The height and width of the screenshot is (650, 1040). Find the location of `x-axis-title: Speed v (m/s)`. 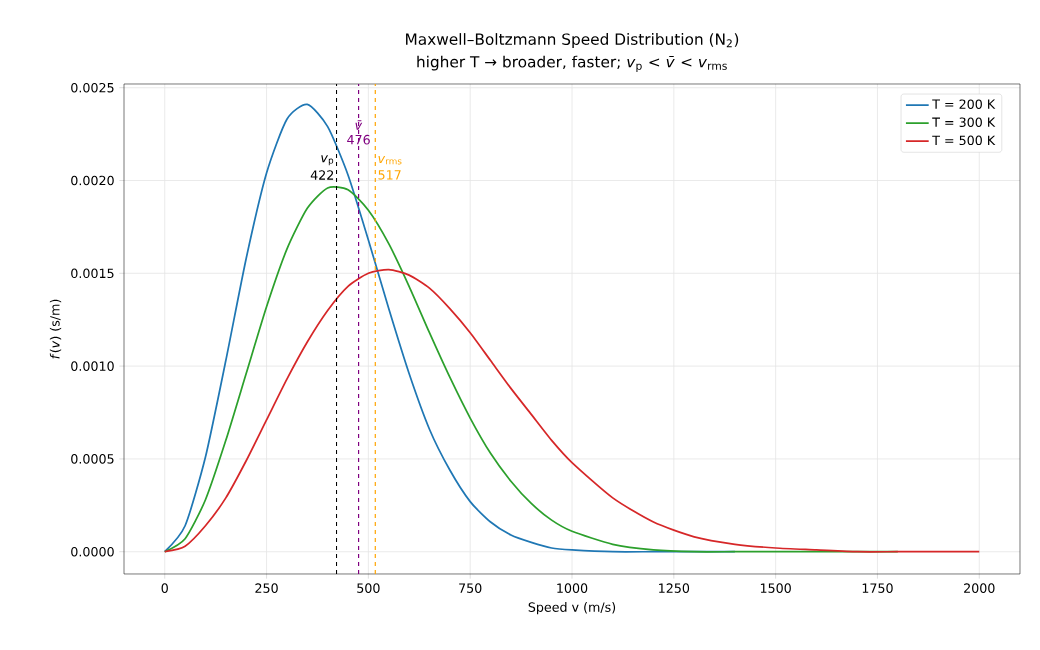

x-axis-title: Speed v (m/s) is located at coordinates (572, 608).